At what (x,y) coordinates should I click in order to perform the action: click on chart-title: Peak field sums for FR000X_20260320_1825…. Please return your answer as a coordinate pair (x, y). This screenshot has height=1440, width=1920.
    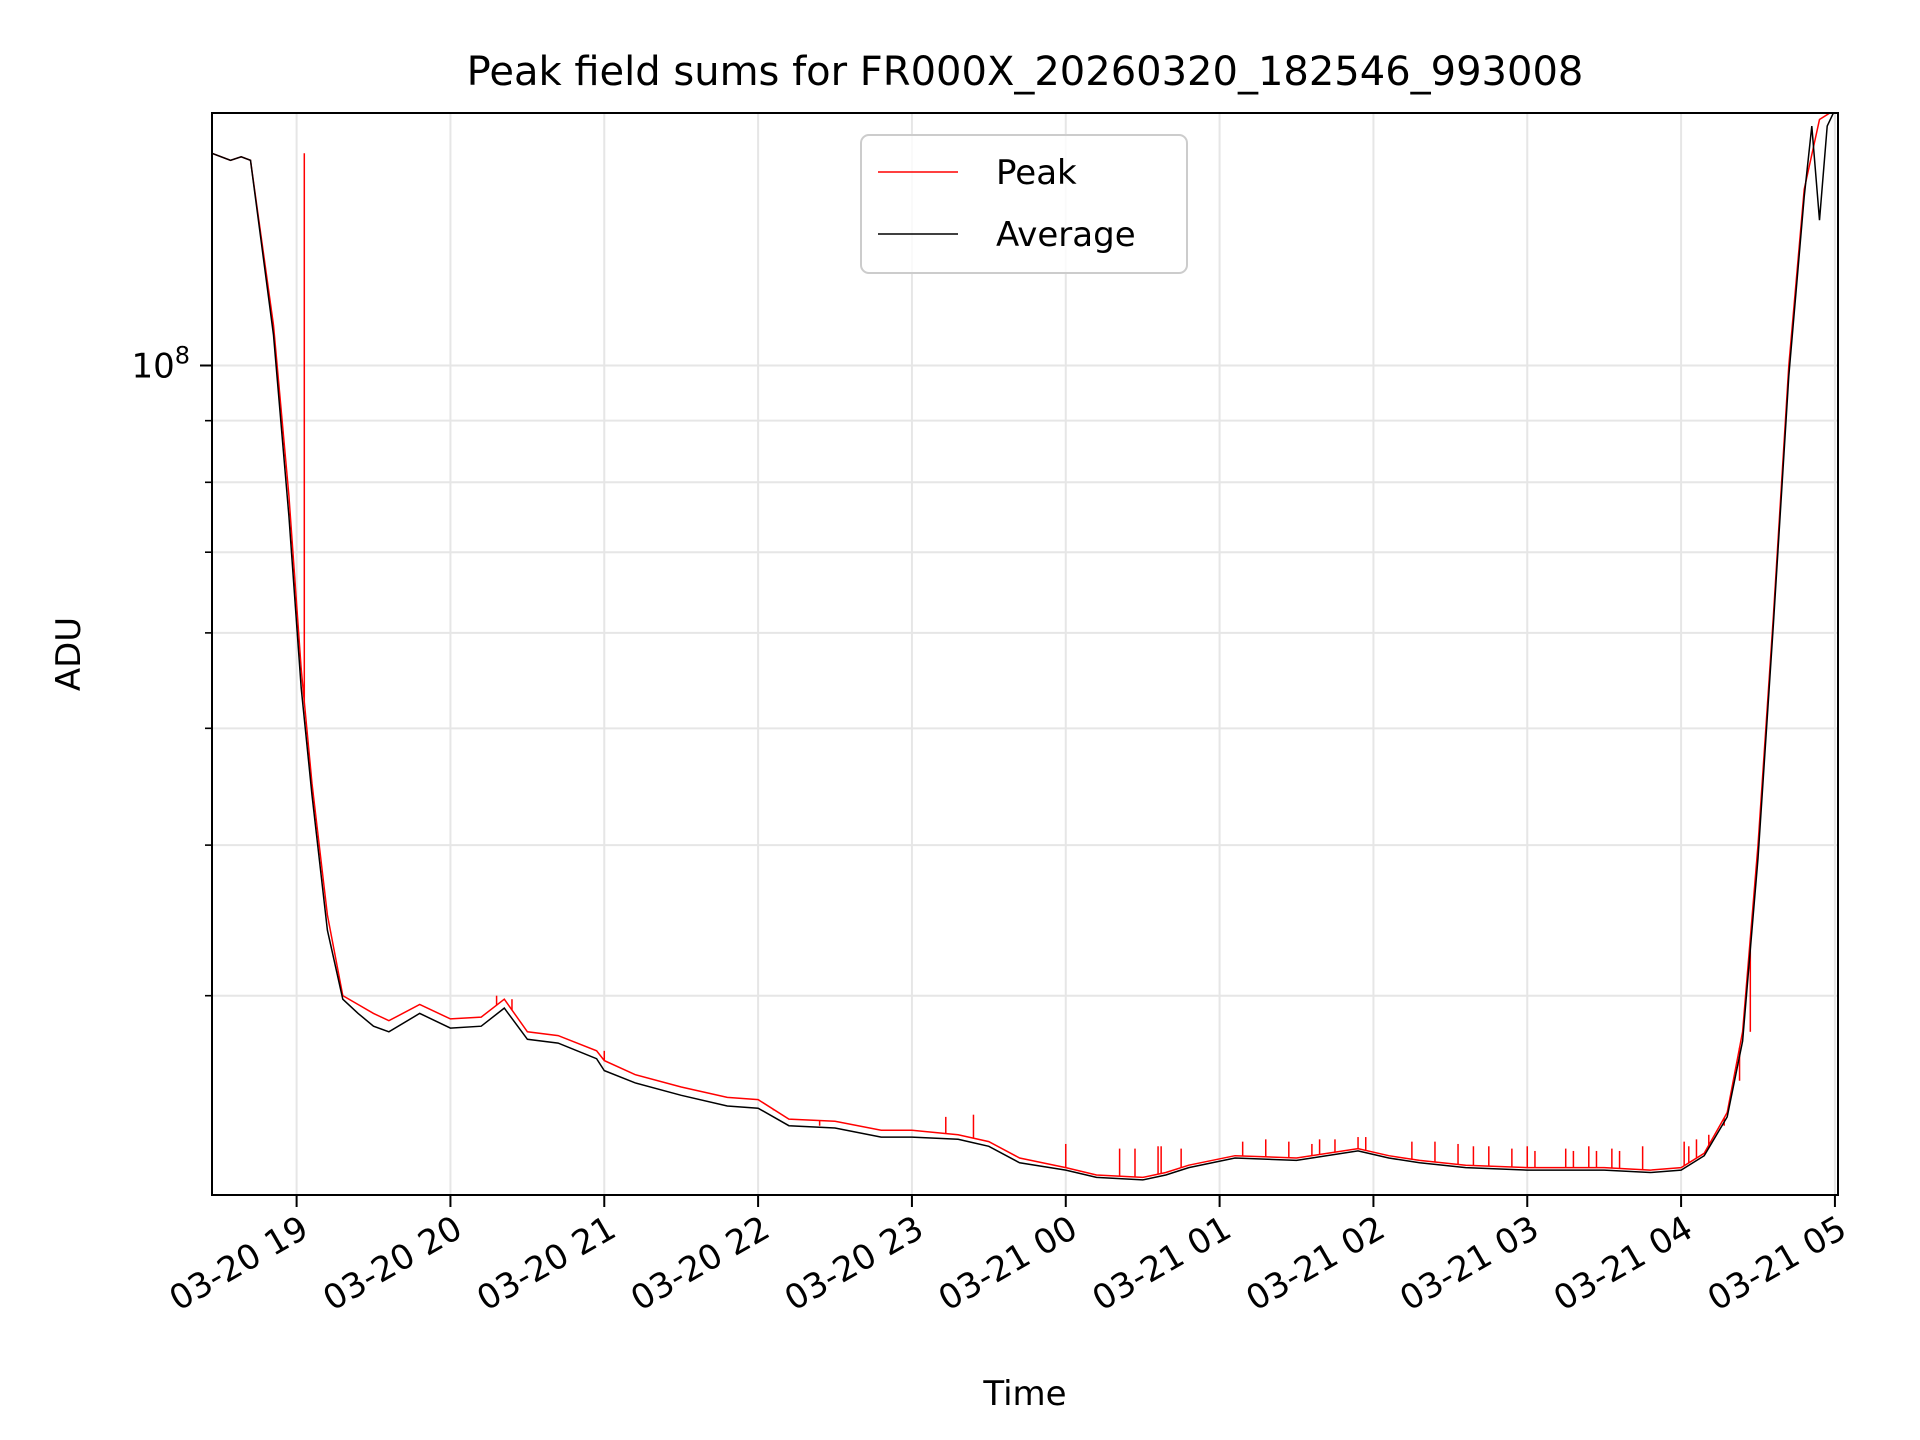
    Looking at the image, I should click on (1025, 72).